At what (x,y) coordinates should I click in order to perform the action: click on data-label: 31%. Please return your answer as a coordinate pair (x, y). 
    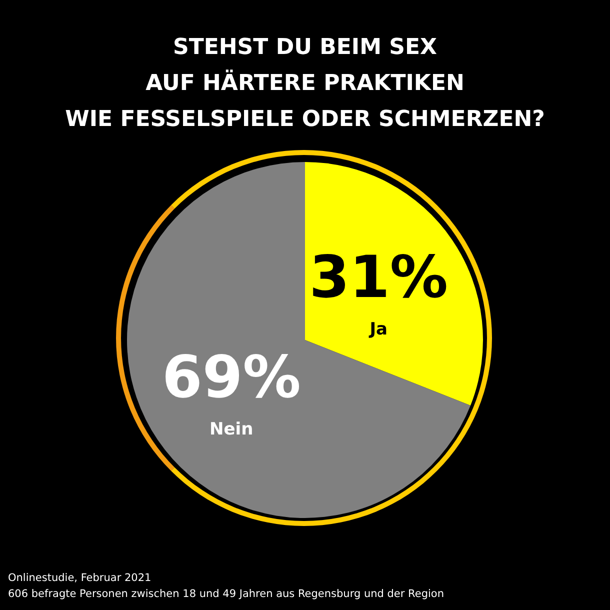
    Looking at the image, I should click on (378, 277).